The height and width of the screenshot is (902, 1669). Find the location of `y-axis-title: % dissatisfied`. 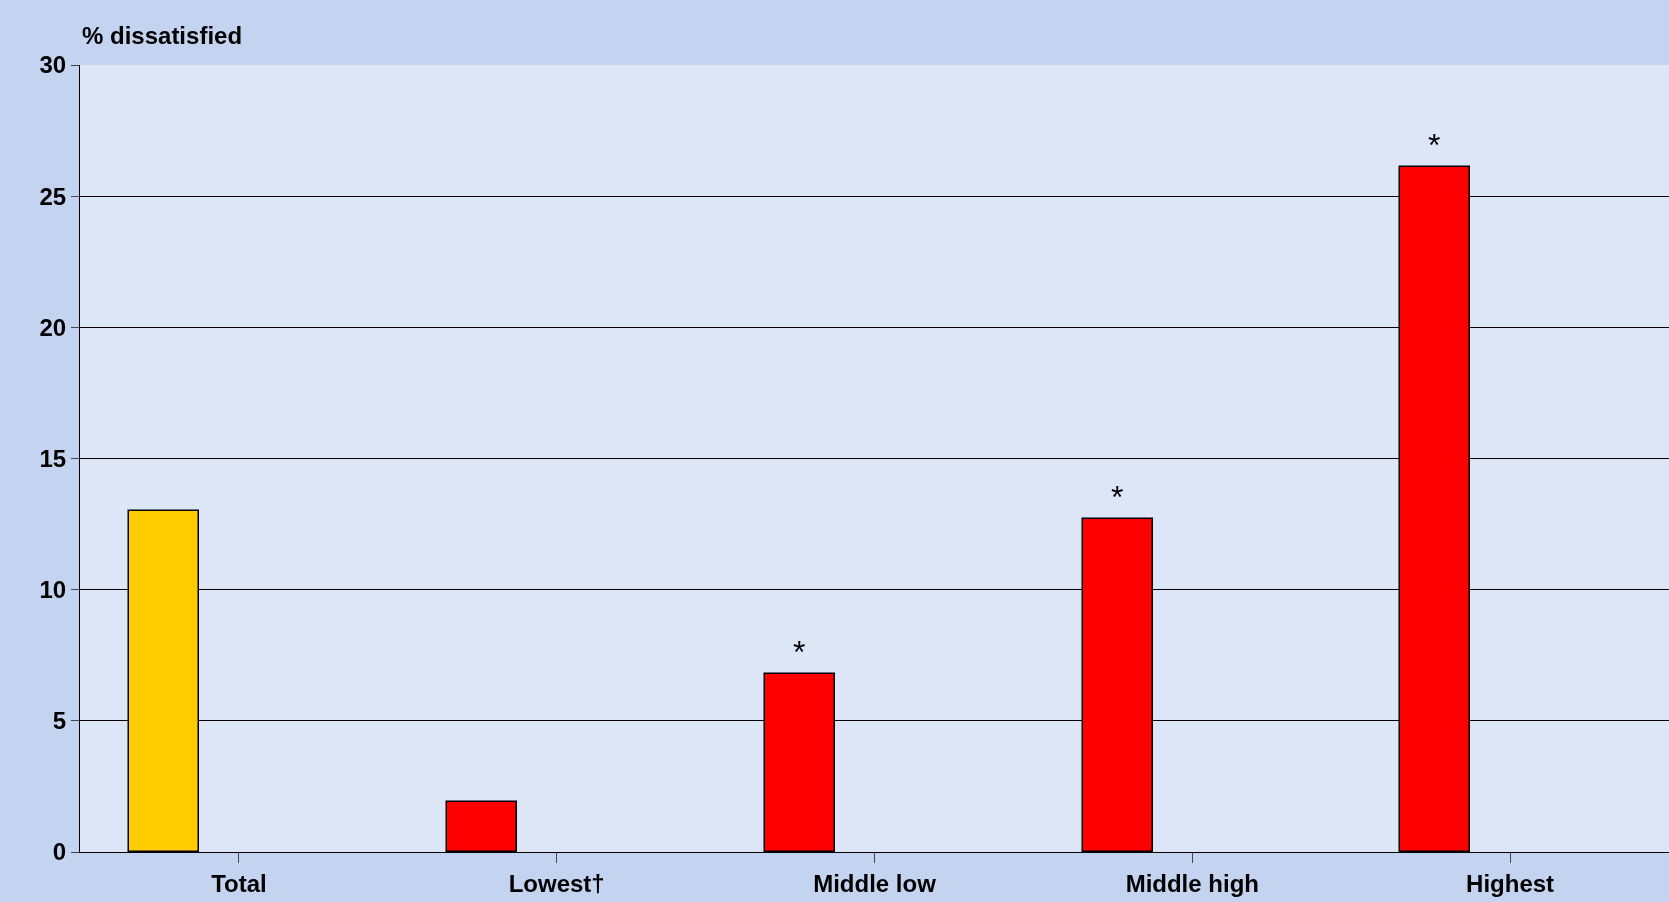

y-axis-title: % dissatisfied is located at coordinates (162, 35).